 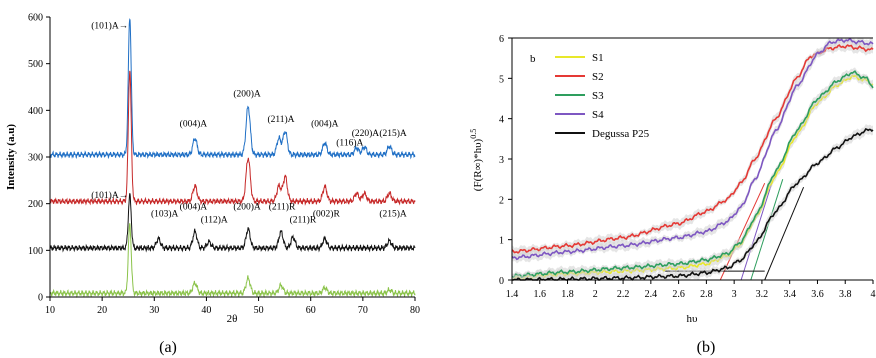 What do you see at coordinates (567, 294) in the screenshot?
I see `x-tick-label: 1.8` at bounding box center [567, 294].